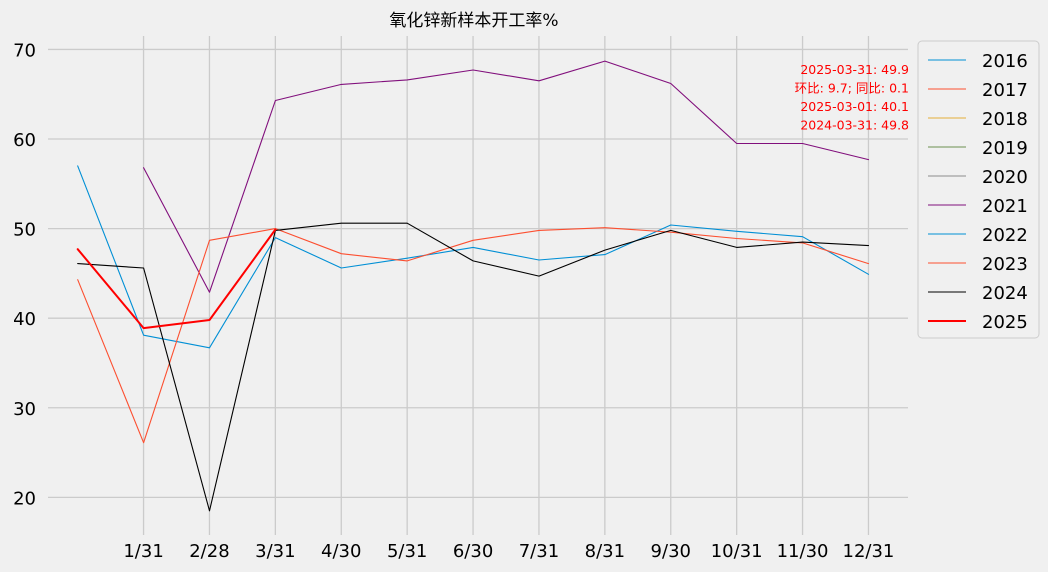 This screenshot has width=1048, height=572. I want to click on x-tick-label: 8/31, so click(605, 551).